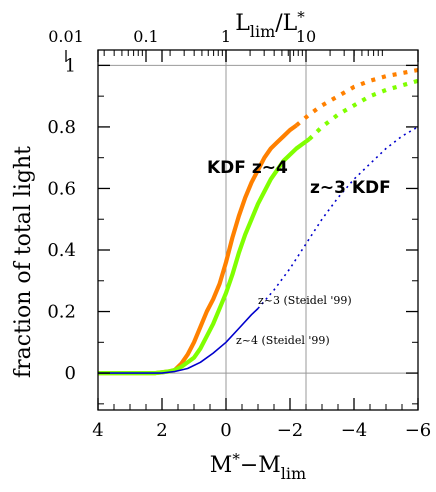  I want to click on x-axis-title: M*−Mlim, so click(258, 466).